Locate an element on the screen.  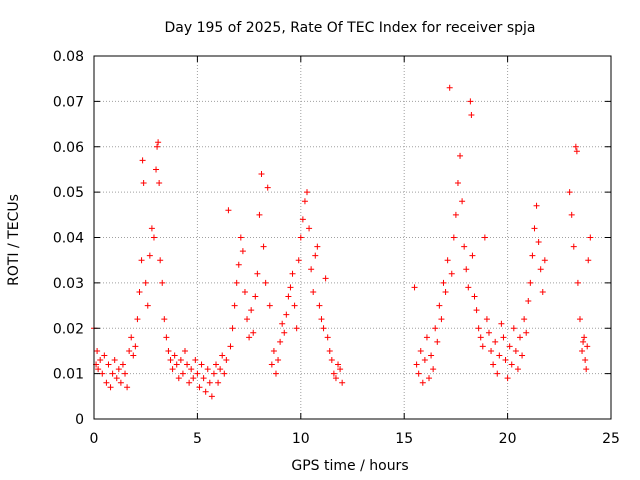
y-tick-label: 0.05 is located at coordinates (68, 193).